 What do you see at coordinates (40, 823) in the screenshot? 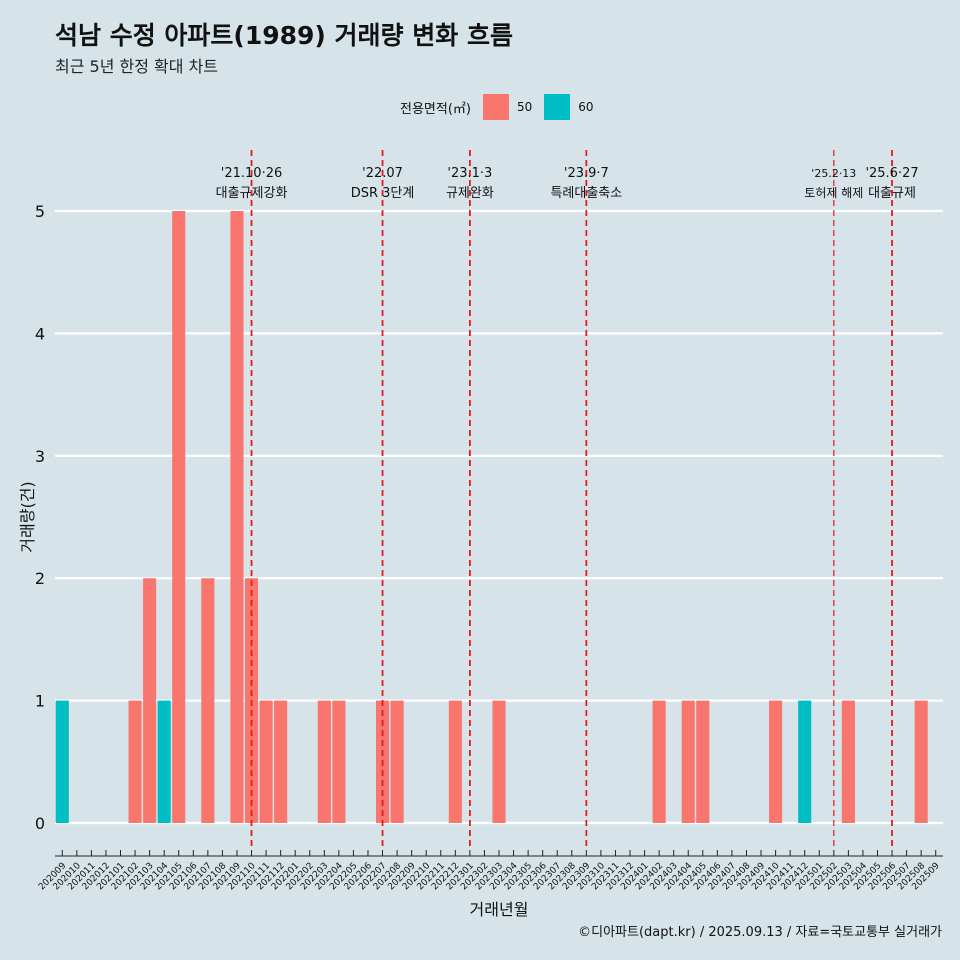
I see `y-tick-label: 0` at bounding box center [40, 823].